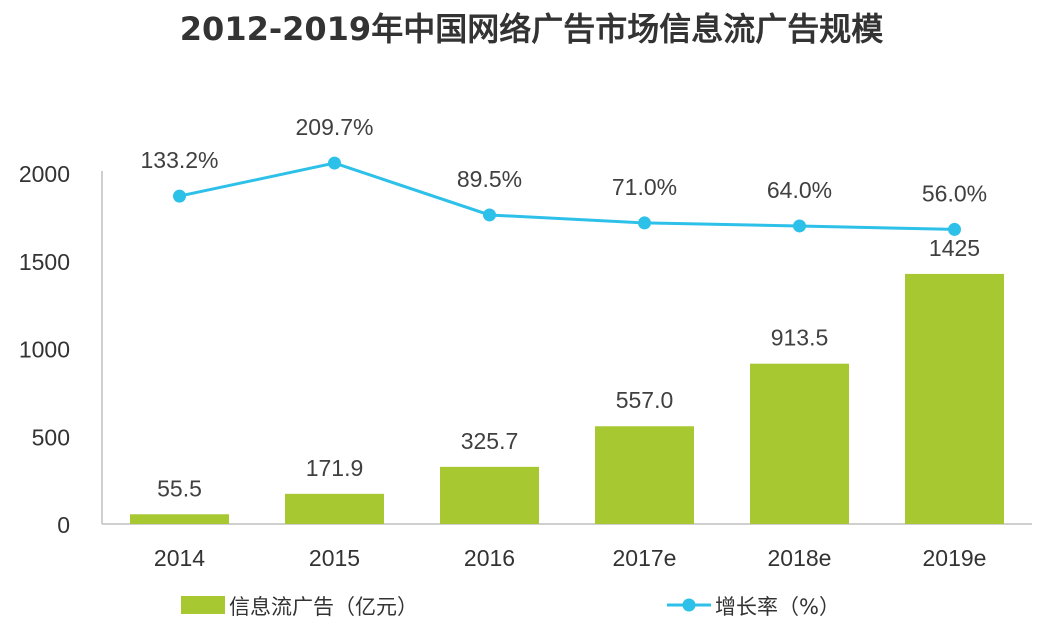  What do you see at coordinates (955, 558) in the screenshot?
I see `x-tick-label: 2019e` at bounding box center [955, 558].